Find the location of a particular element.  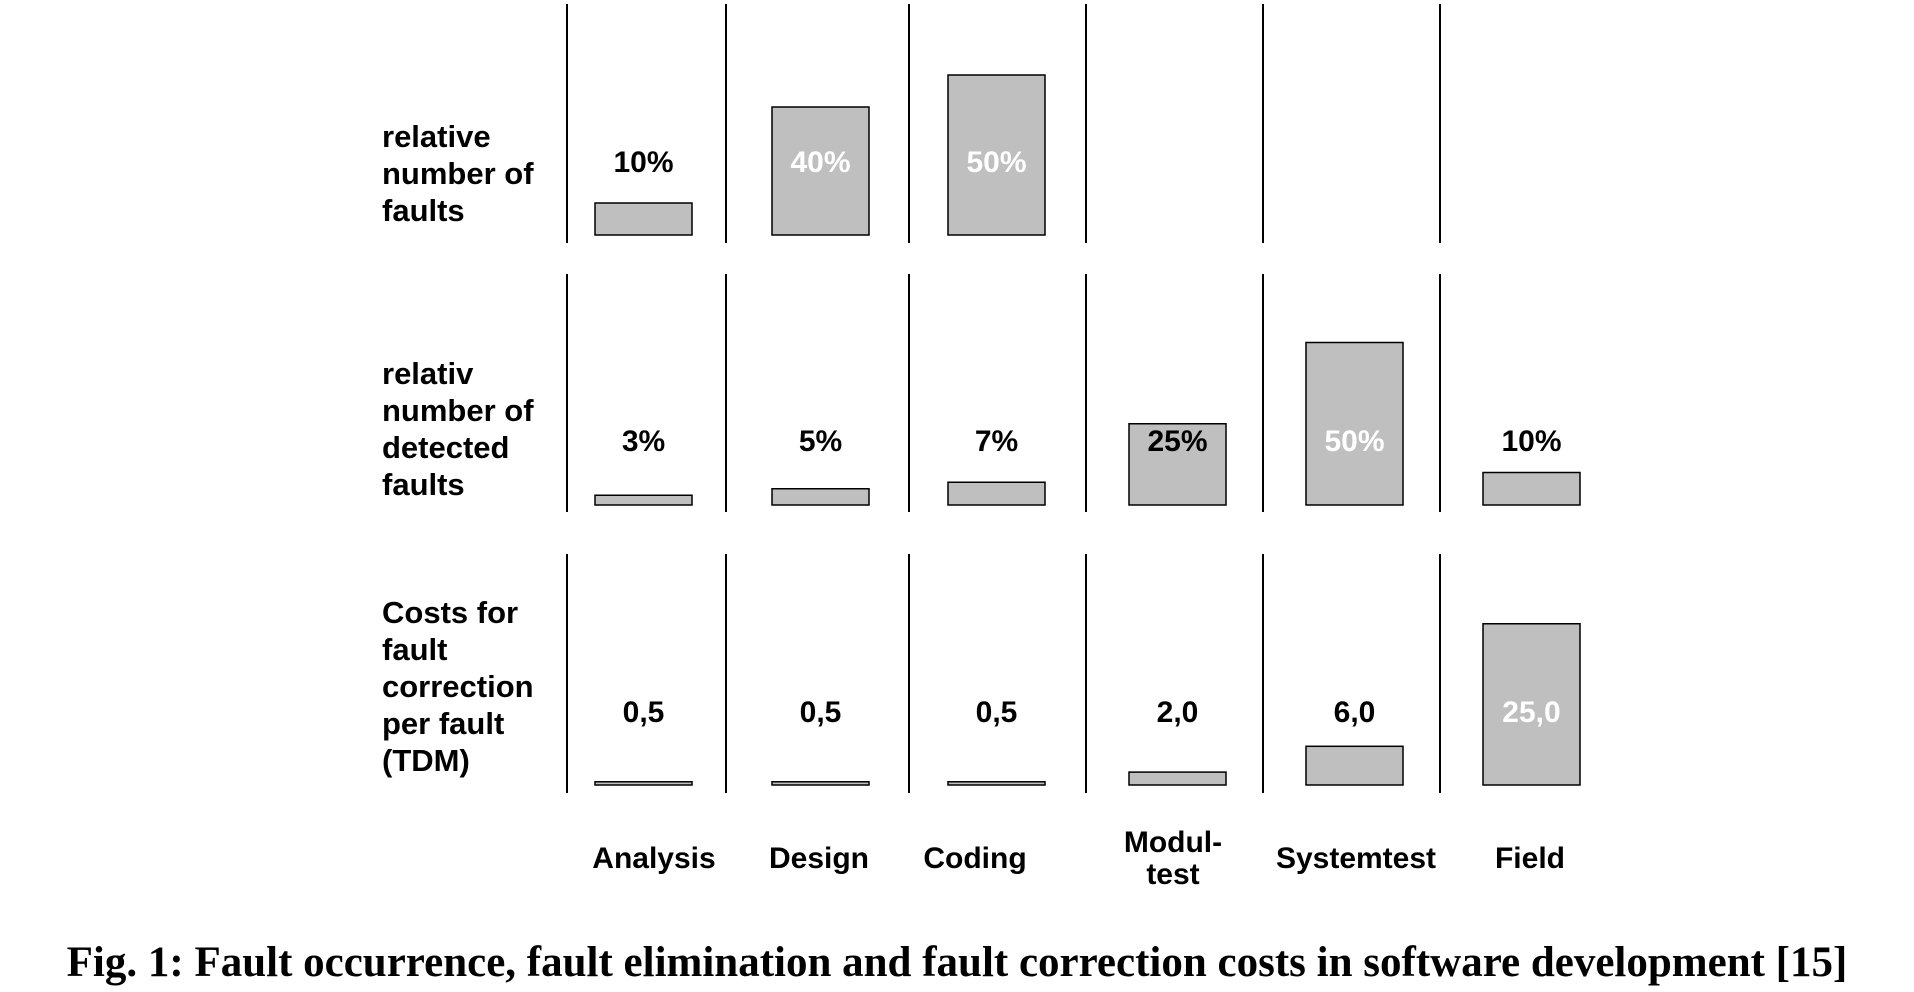

value-label-cost-3: 2,0 is located at coordinates (1178, 712).